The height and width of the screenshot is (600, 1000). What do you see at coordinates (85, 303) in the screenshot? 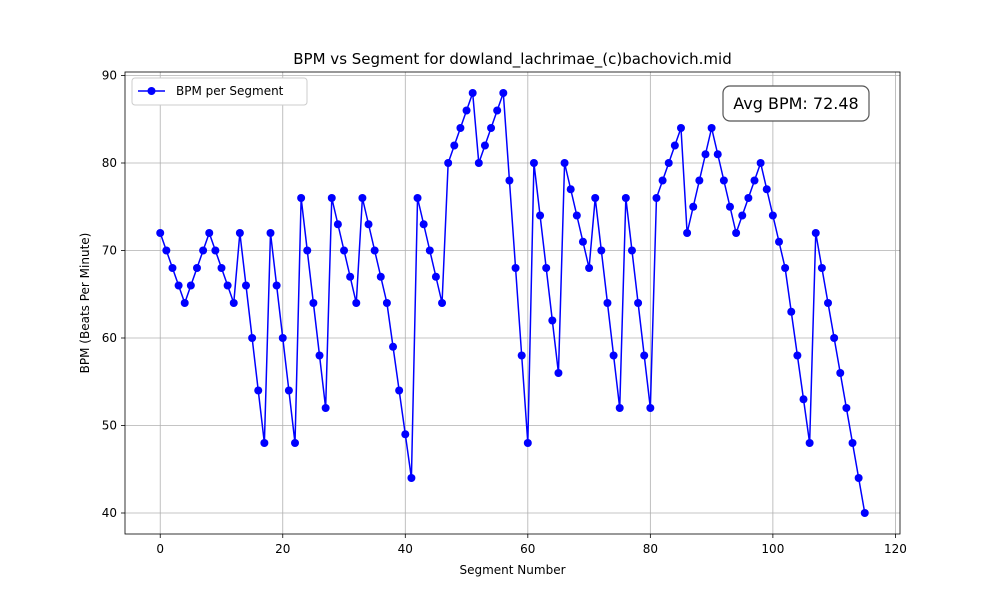
I see `y-axis-label: BPM (Beats Per Minute)` at bounding box center [85, 303].